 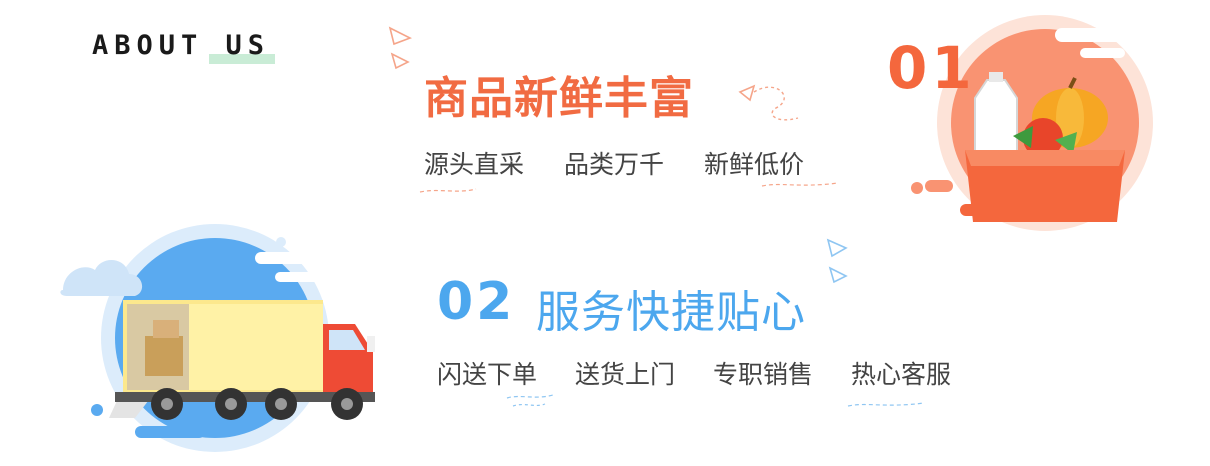 I want to click on about-us-heading: ABOUT US, so click(x=183, y=47).